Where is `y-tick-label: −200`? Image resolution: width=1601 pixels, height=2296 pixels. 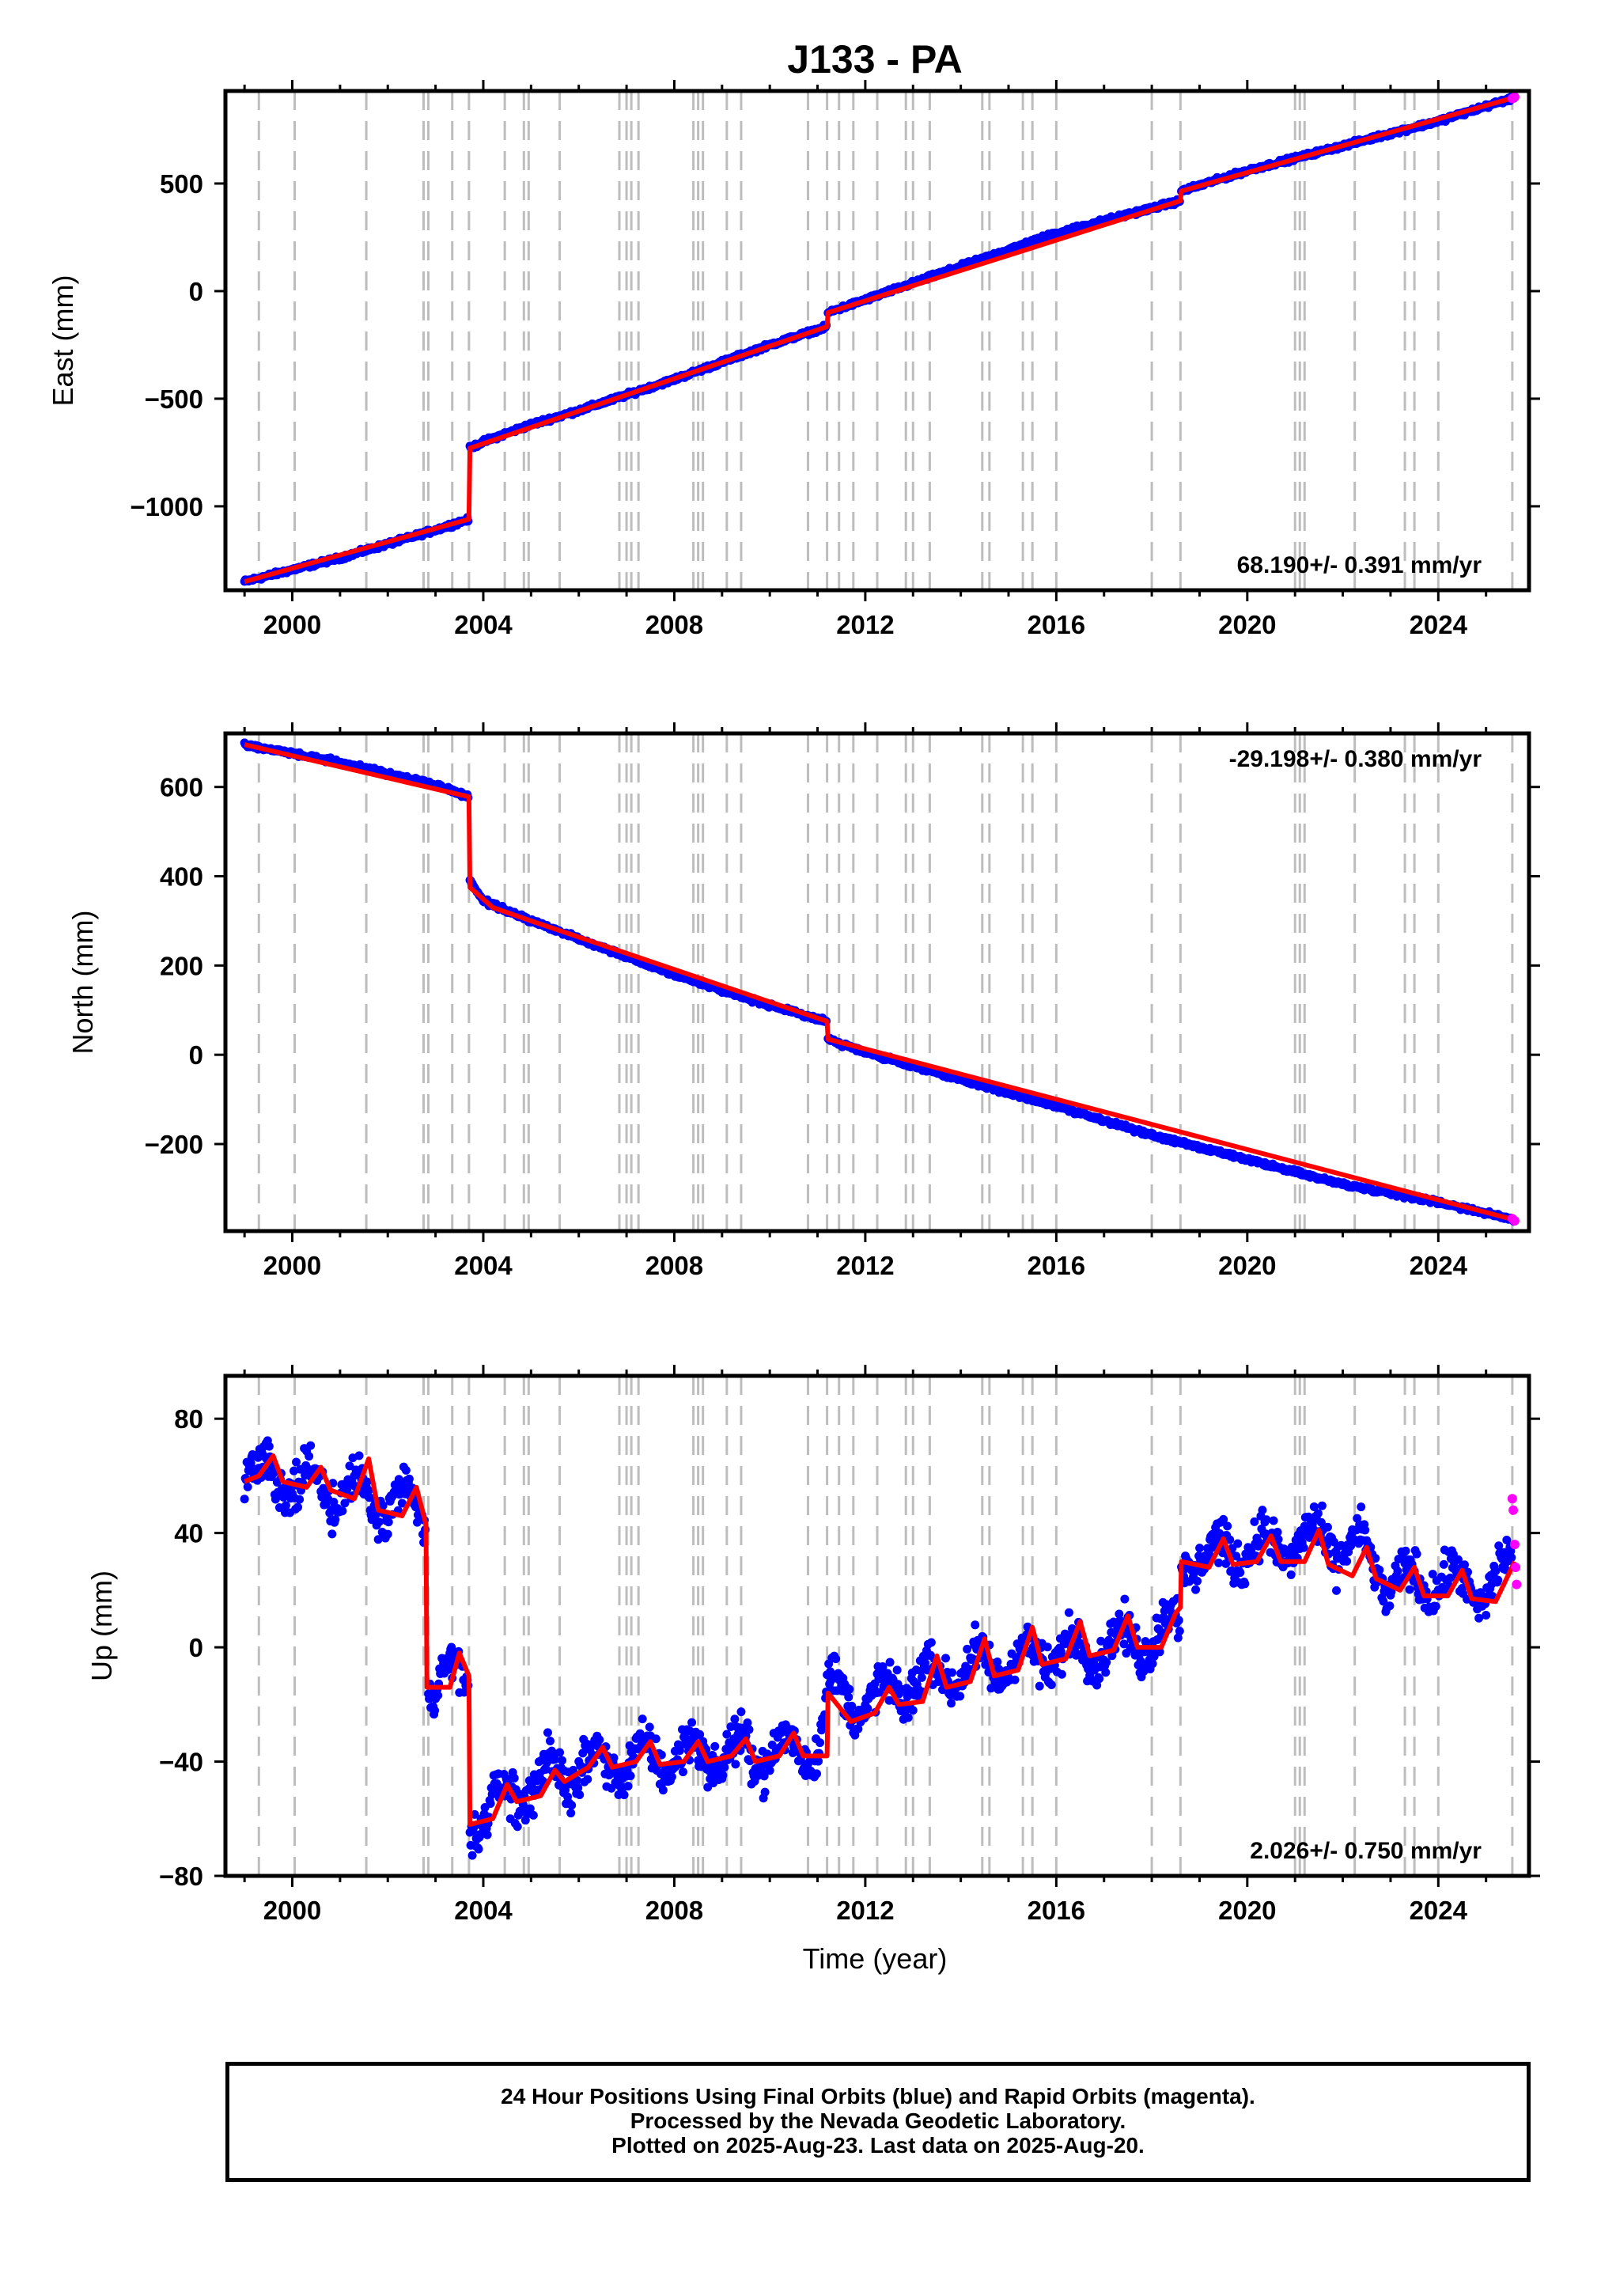 y-tick-label: −200 is located at coordinates (174, 1144).